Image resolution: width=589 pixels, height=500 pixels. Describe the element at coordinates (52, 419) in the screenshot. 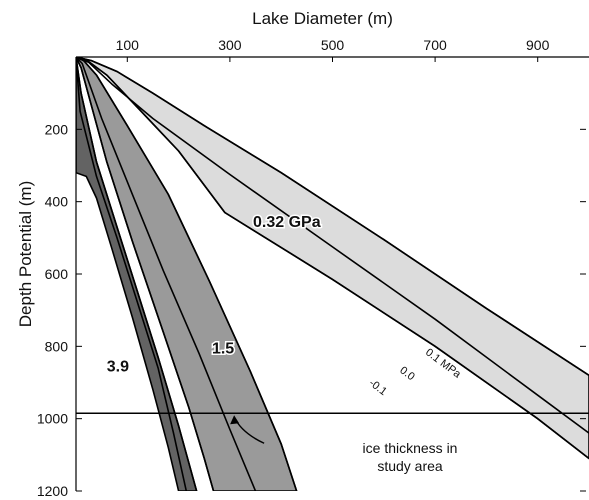

I see `y-tick-label-1000: 1000` at that location.